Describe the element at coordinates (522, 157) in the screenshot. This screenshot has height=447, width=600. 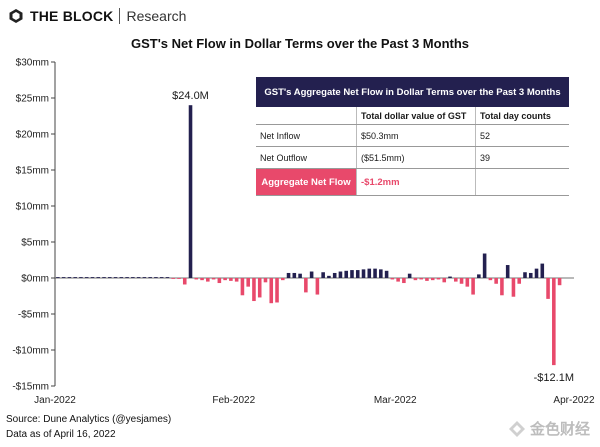
I see `row-count: 39` at that location.